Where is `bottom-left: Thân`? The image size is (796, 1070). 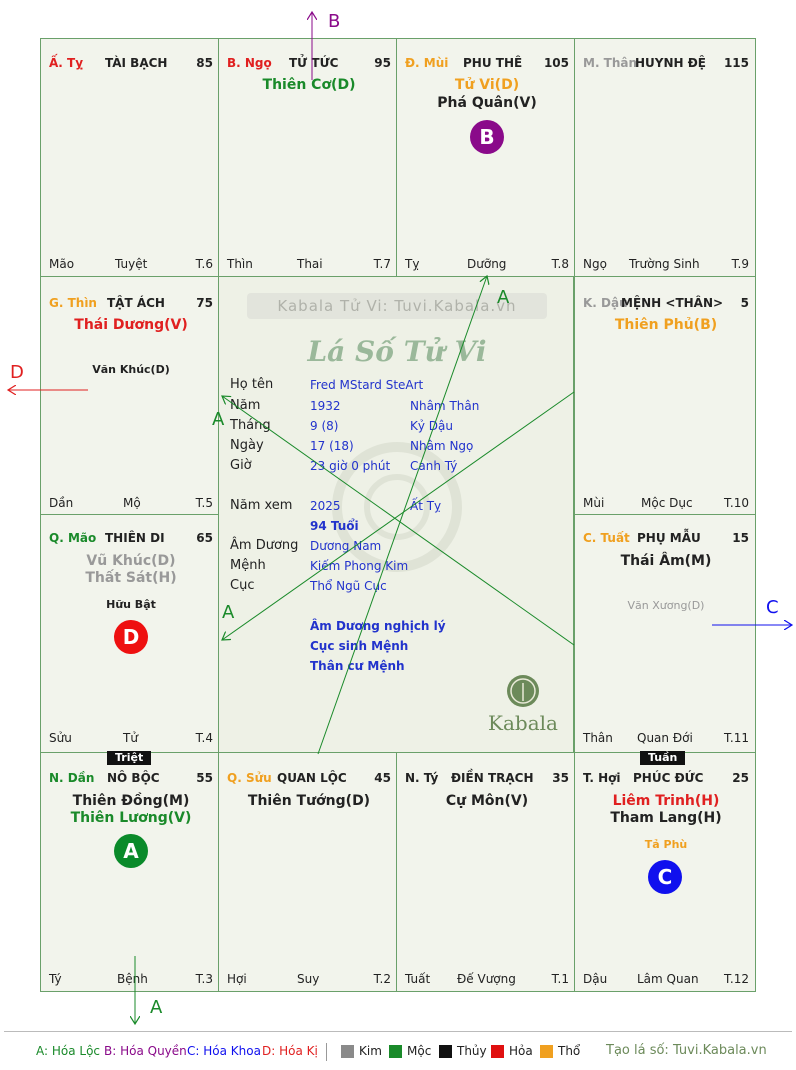 bottom-left: Thân is located at coordinates (598, 738).